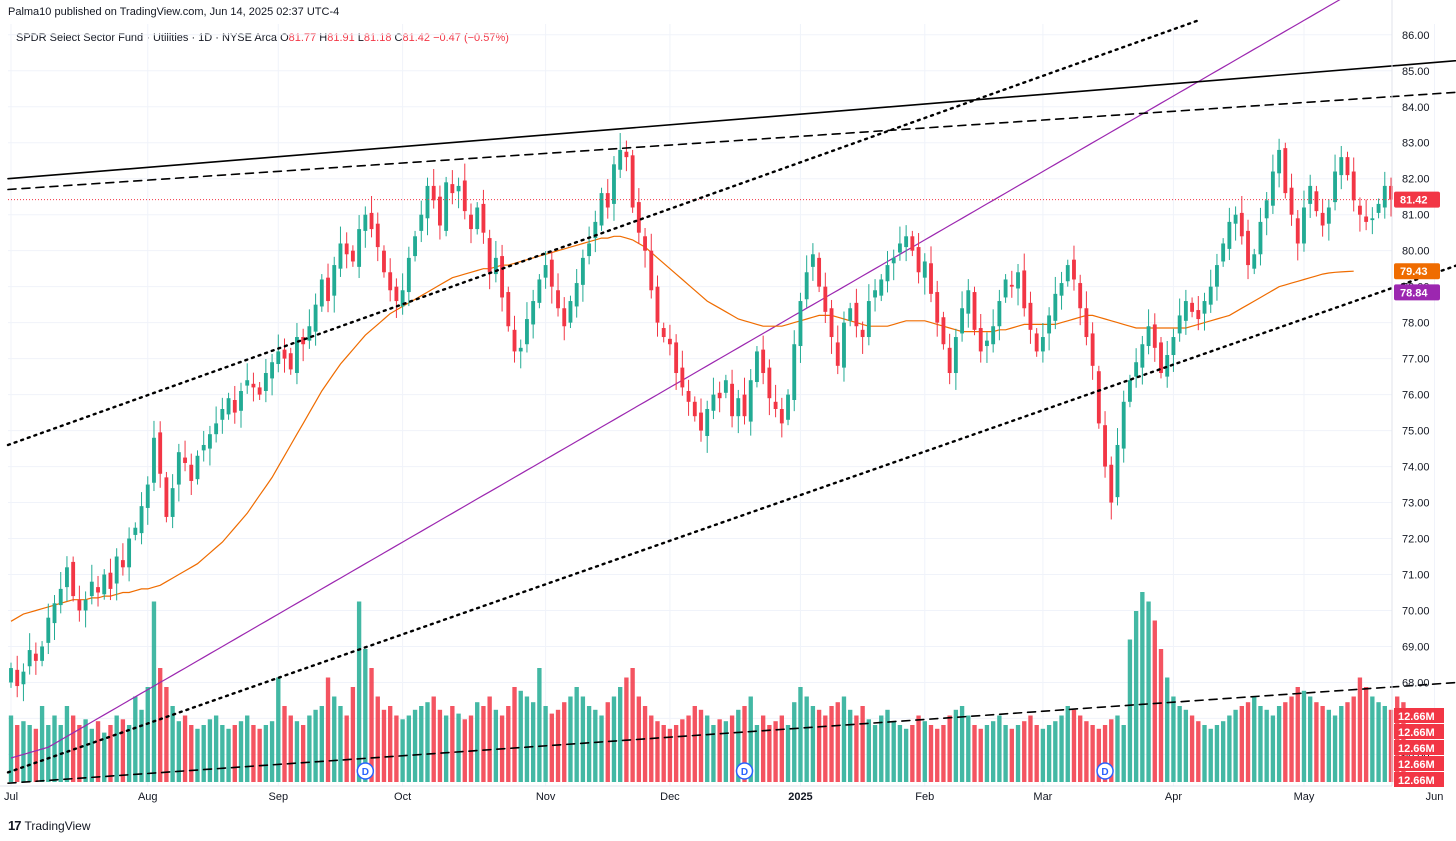 This screenshot has height=841, width=1456. I want to click on y-tick-label: 84.00, so click(1416, 108).